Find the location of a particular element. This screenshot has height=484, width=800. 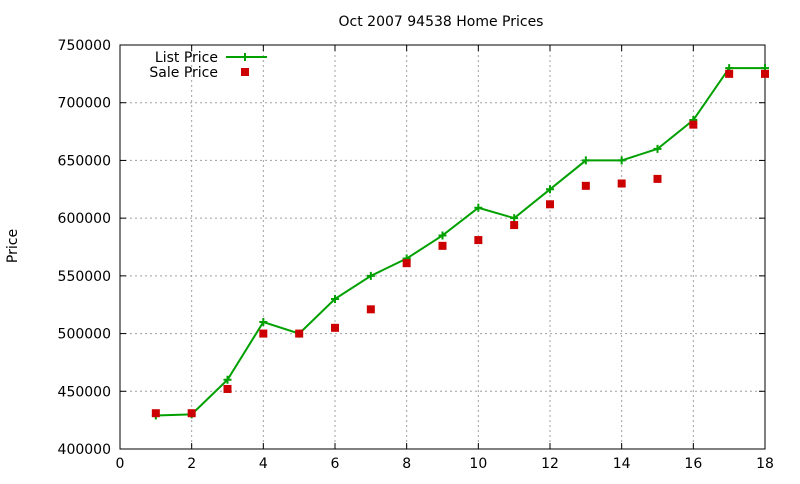

y-tick-label: 400000 is located at coordinates (84, 450).